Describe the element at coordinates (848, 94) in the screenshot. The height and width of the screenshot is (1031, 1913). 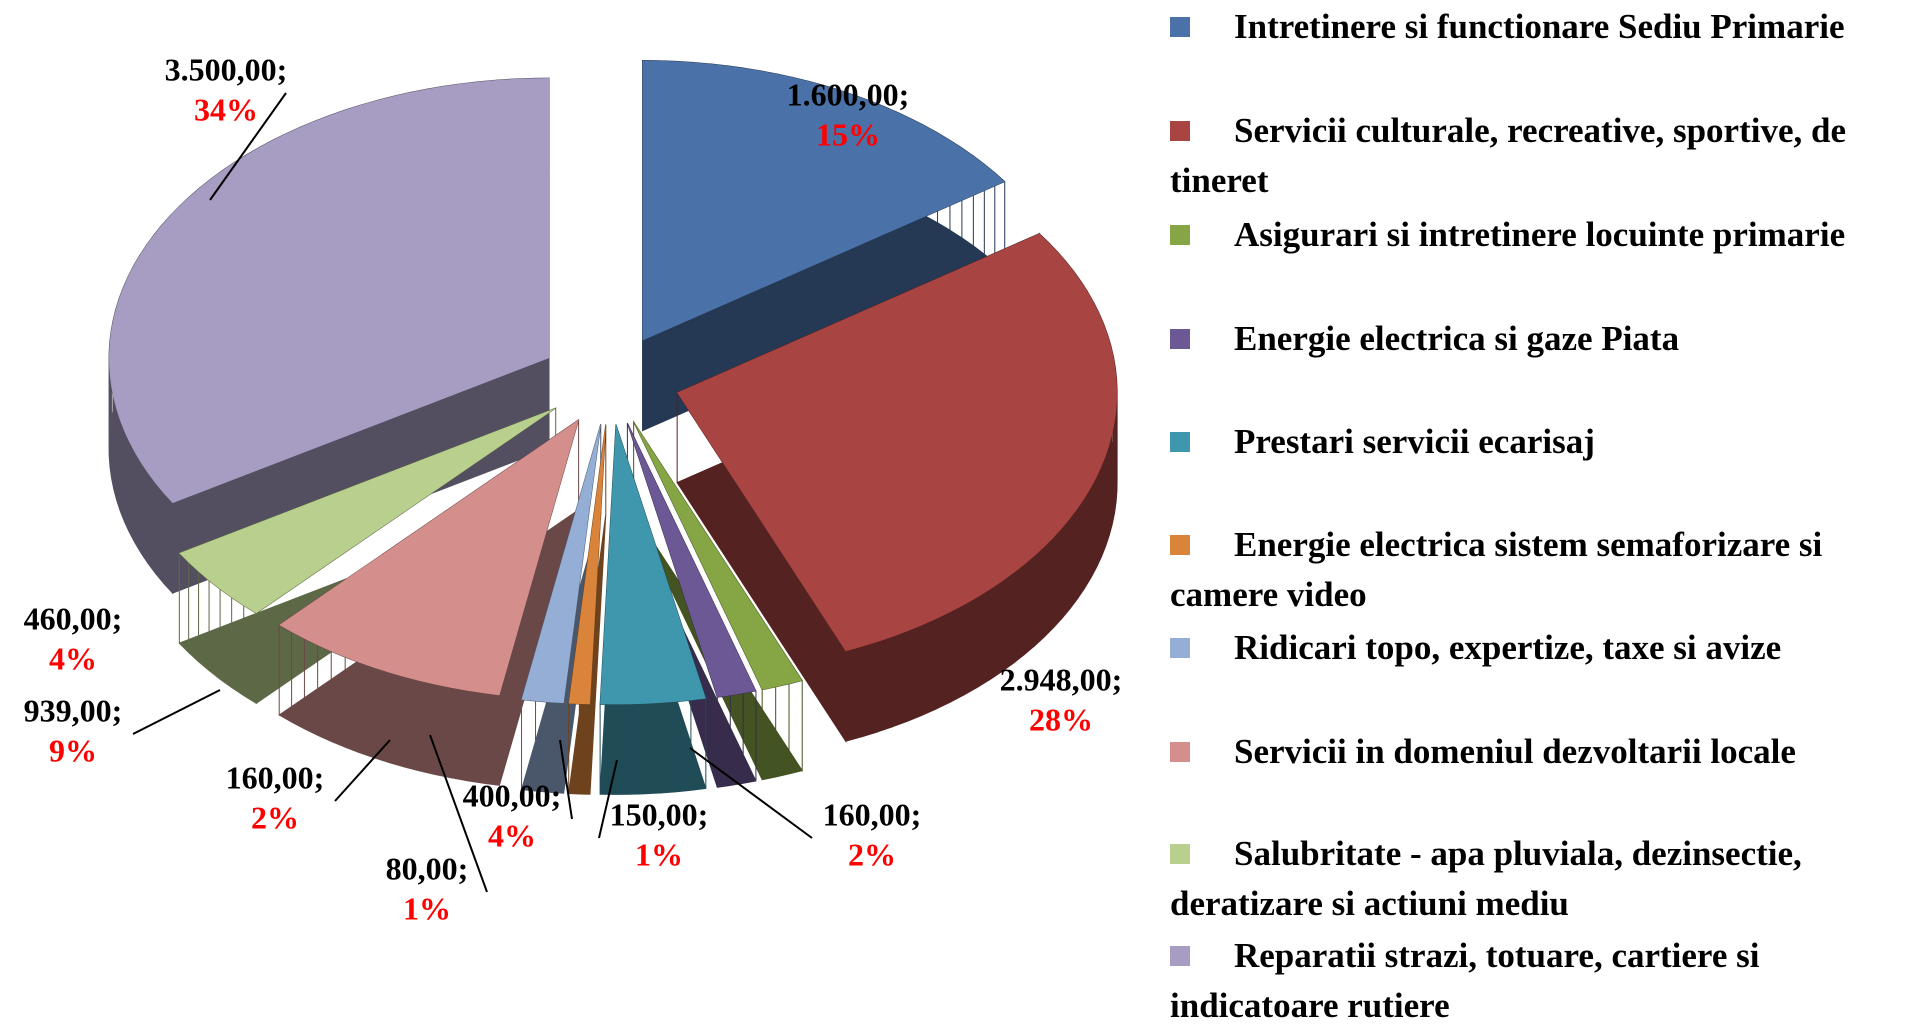
I see `value-label: 1.600,00;` at that location.